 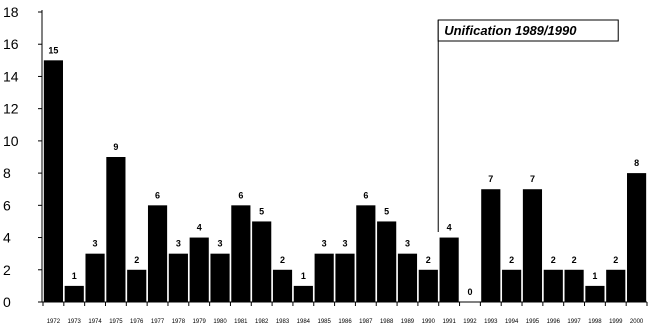 What do you see at coordinates (11, 44) in the screenshot?
I see `y-tick-label: 16` at bounding box center [11, 44].